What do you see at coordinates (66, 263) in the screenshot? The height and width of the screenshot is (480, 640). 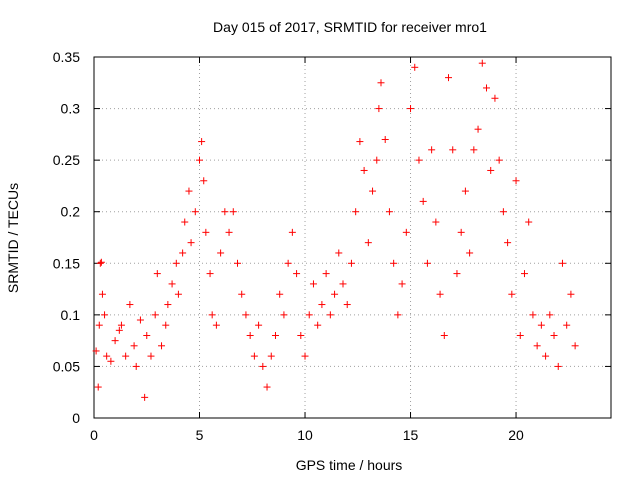 I see `y-tick-label: 0.15` at bounding box center [66, 263].